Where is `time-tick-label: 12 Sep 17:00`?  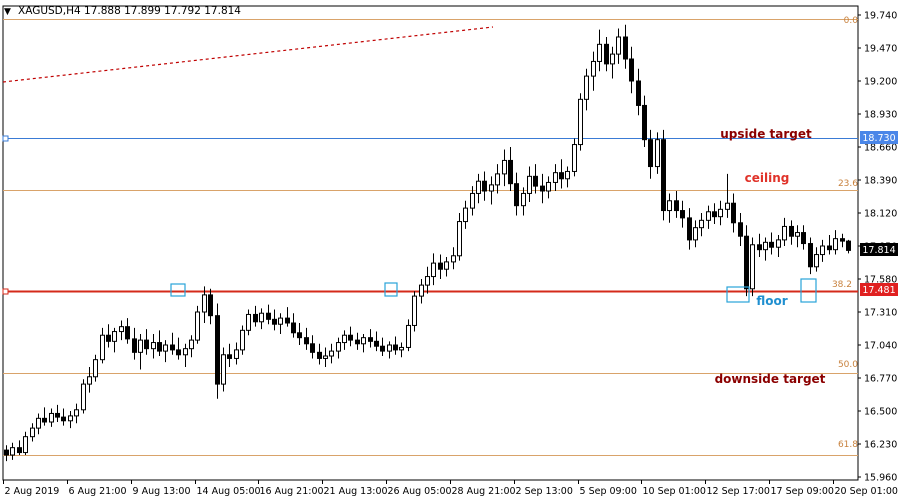
time-tick-label: 12 Sep 17:00 is located at coordinates (738, 491).